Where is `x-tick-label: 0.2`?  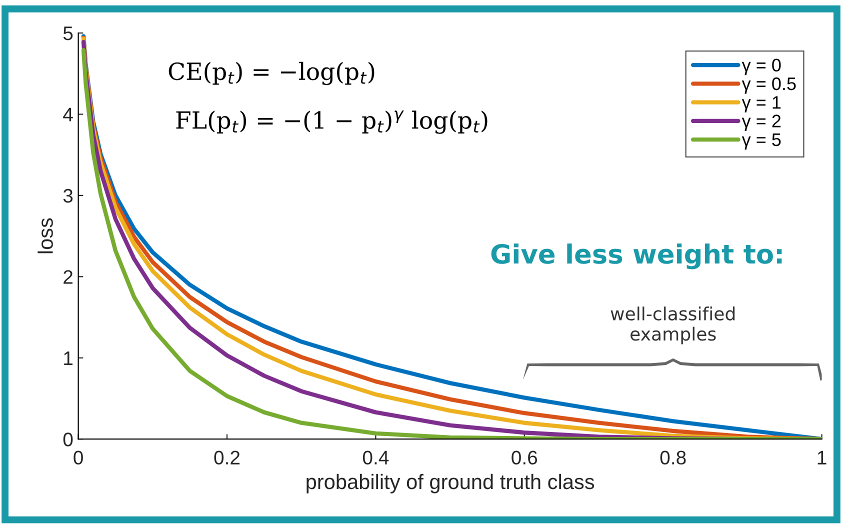
x-tick-label: 0.2 is located at coordinates (227, 457).